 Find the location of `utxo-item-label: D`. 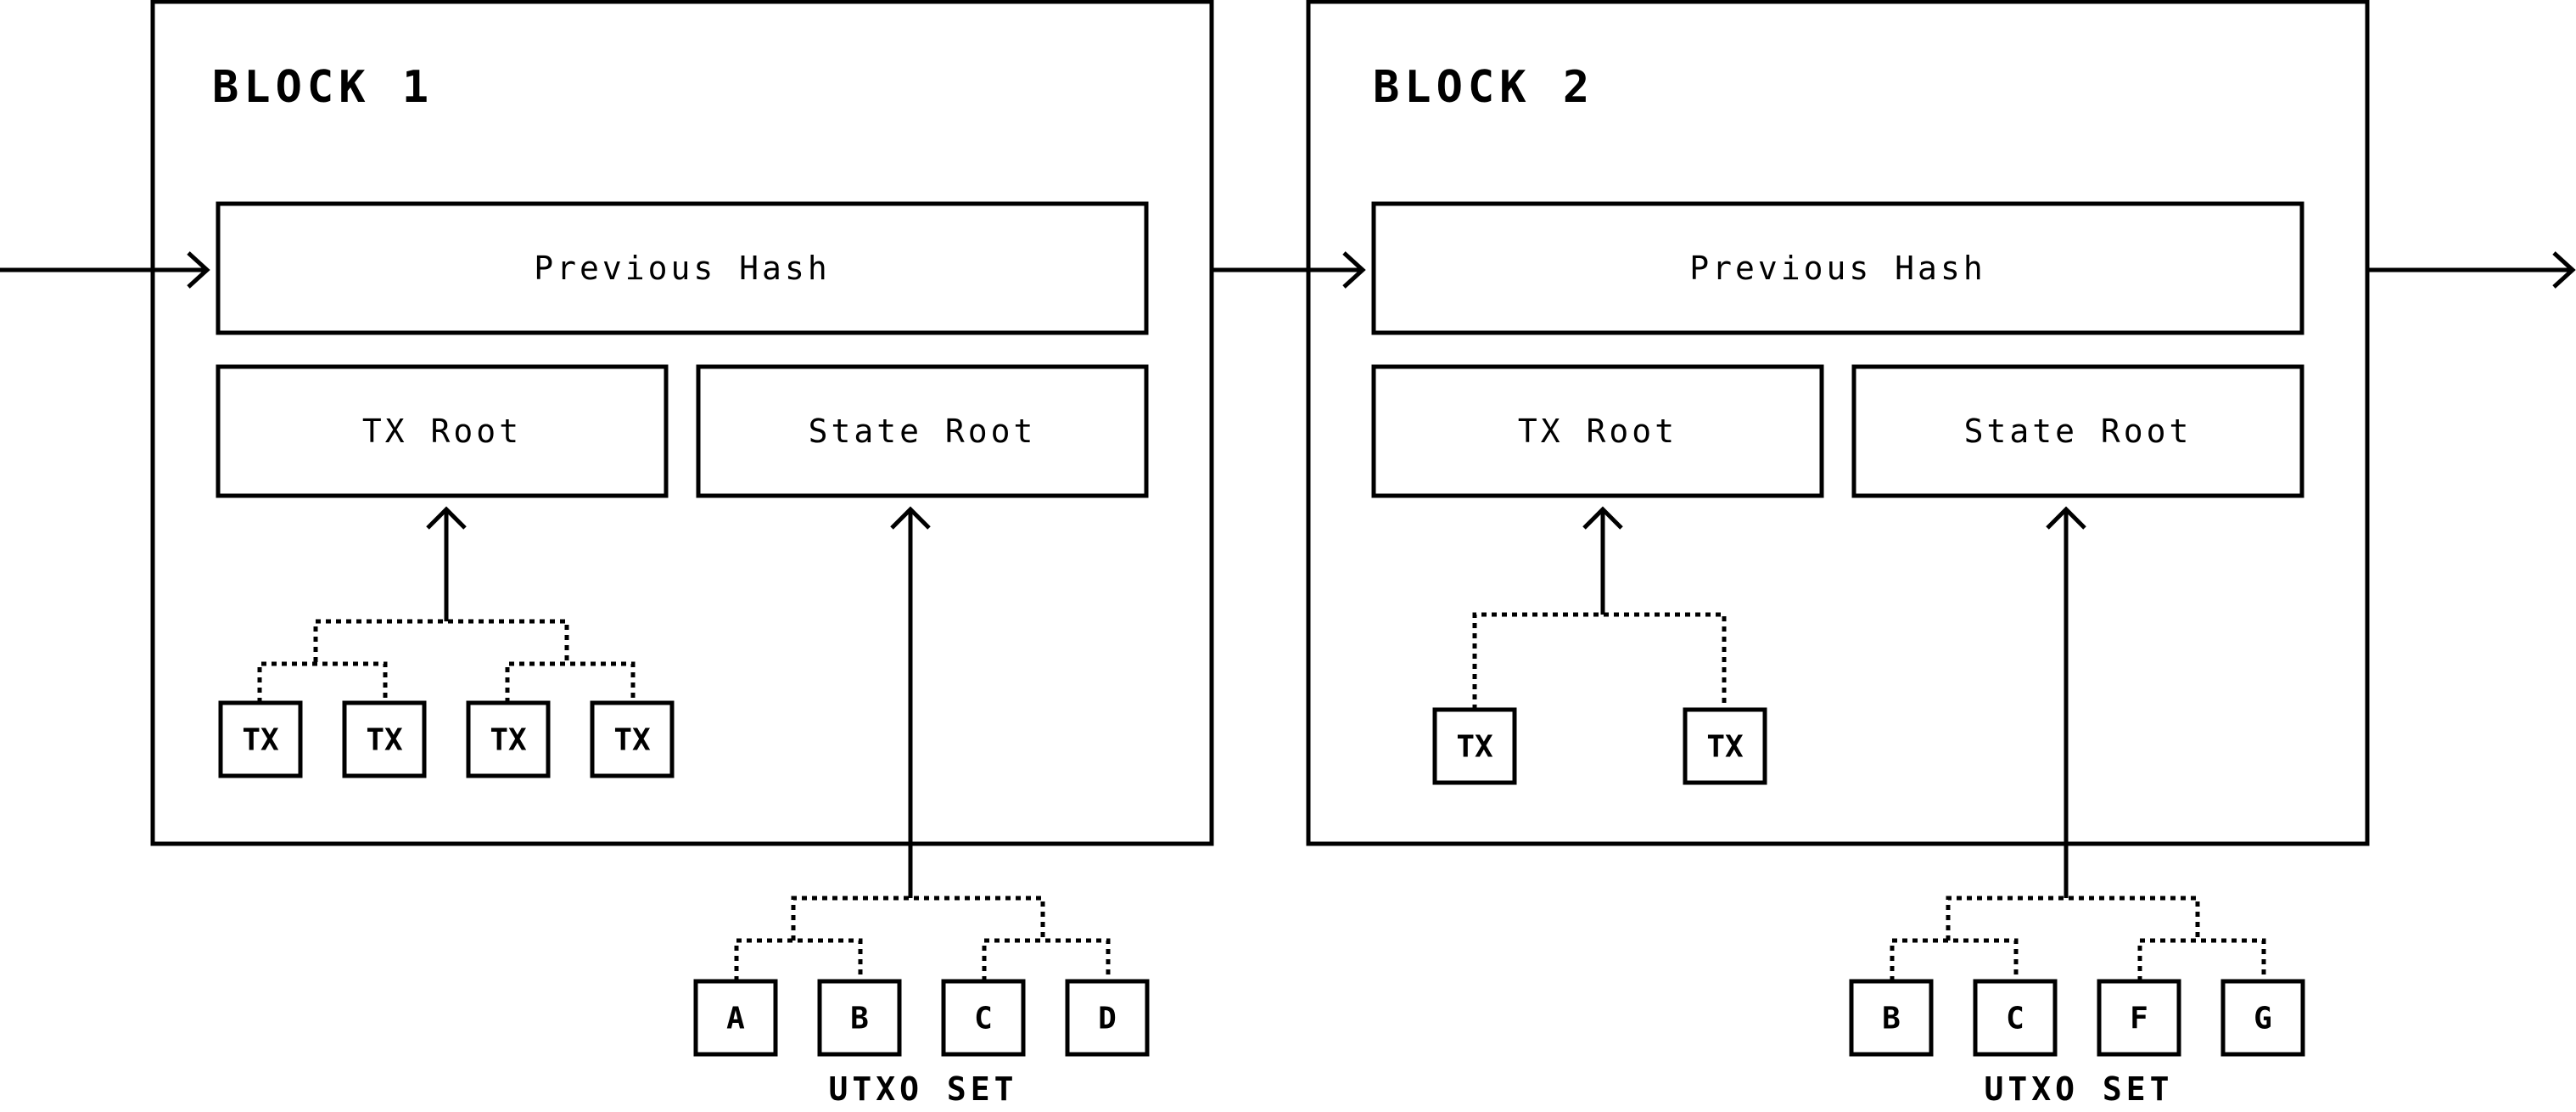

utxo-item-label: D is located at coordinates (1107, 1019).